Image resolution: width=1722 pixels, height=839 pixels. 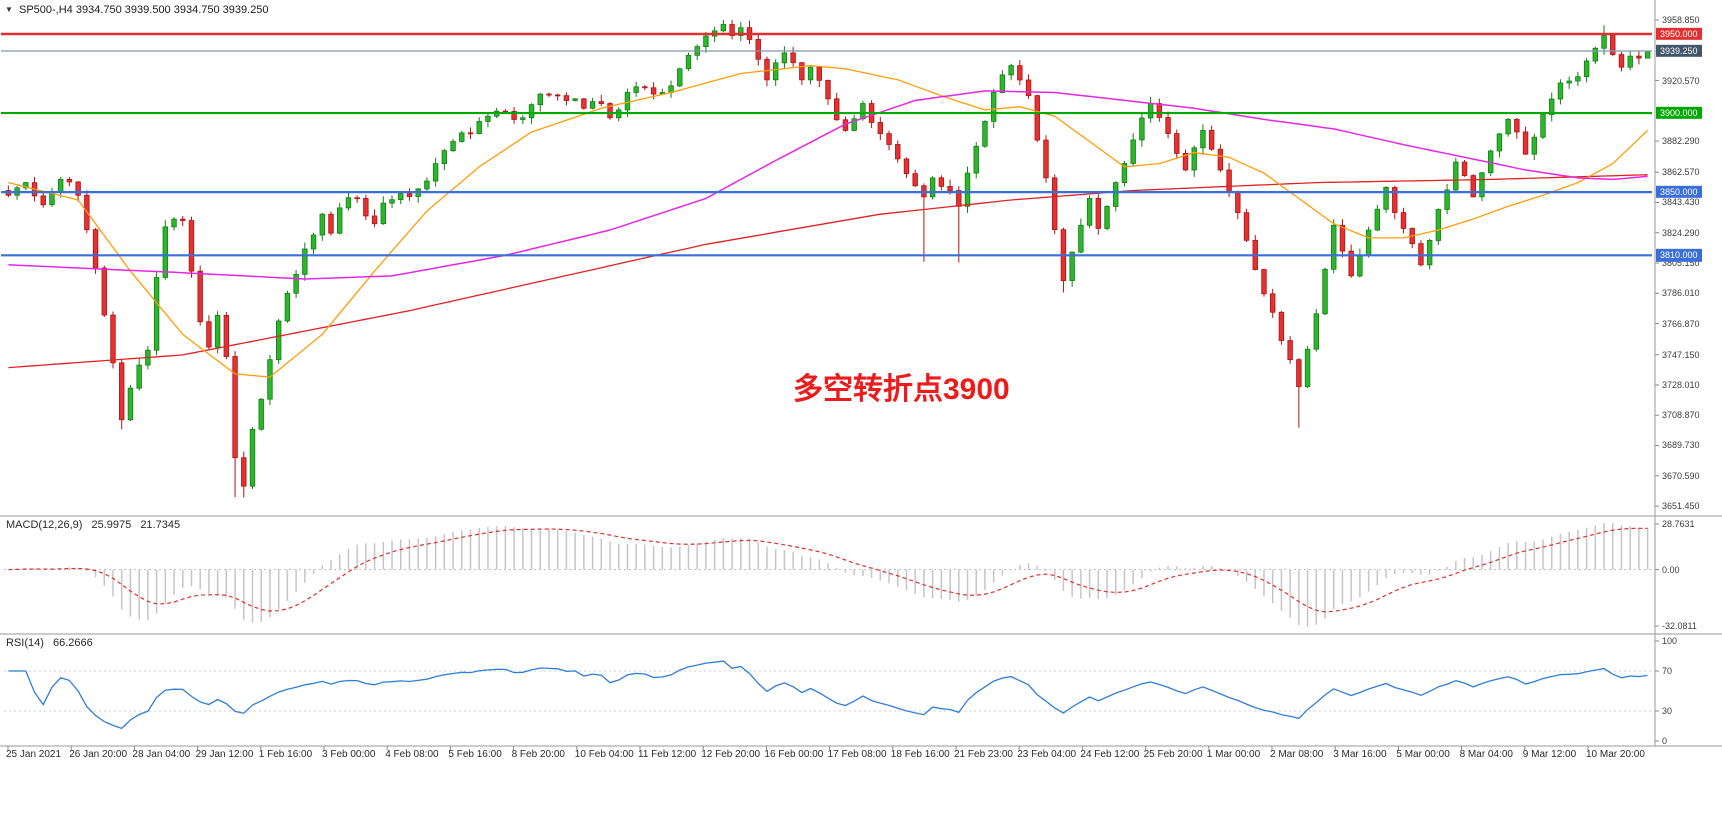 What do you see at coordinates (538, 754) in the screenshot?
I see `time-axis-label: 8 Feb 20:00` at bounding box center [538, 754].